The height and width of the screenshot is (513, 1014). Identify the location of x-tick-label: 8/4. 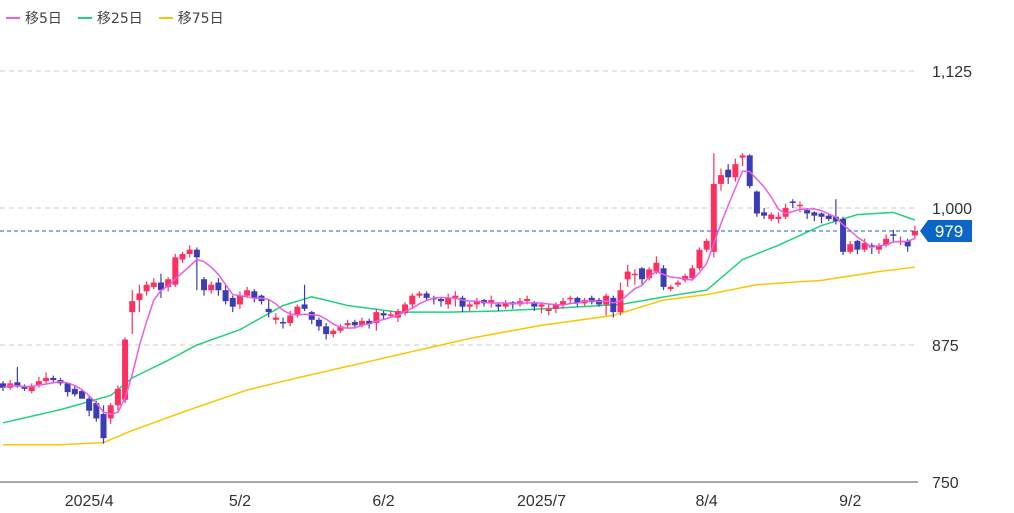
(707, 501).